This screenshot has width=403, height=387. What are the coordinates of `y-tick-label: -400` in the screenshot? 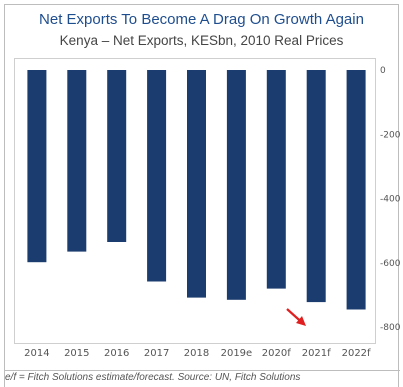 It's located at (390, 200).